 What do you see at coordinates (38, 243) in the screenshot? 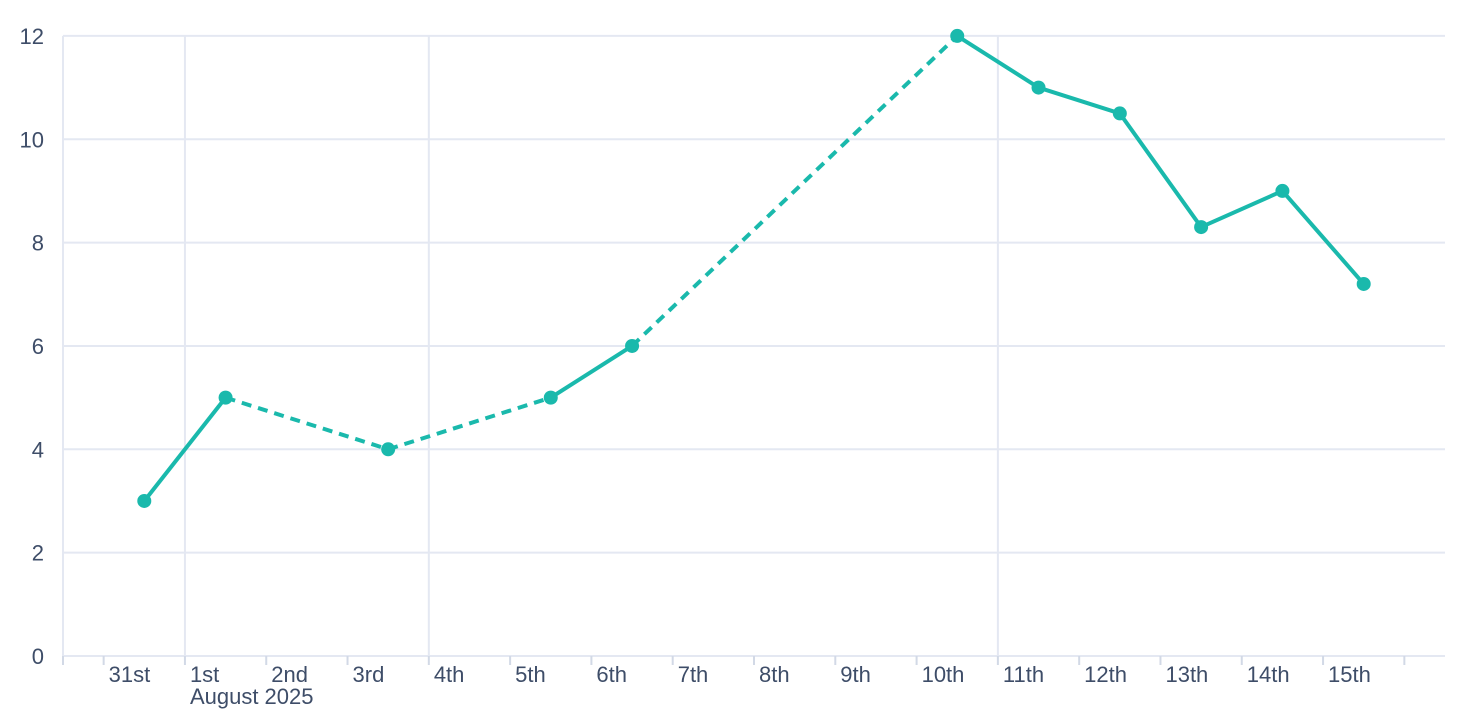
I see `y-axis-label: 8` at bounding box center [38, 243].